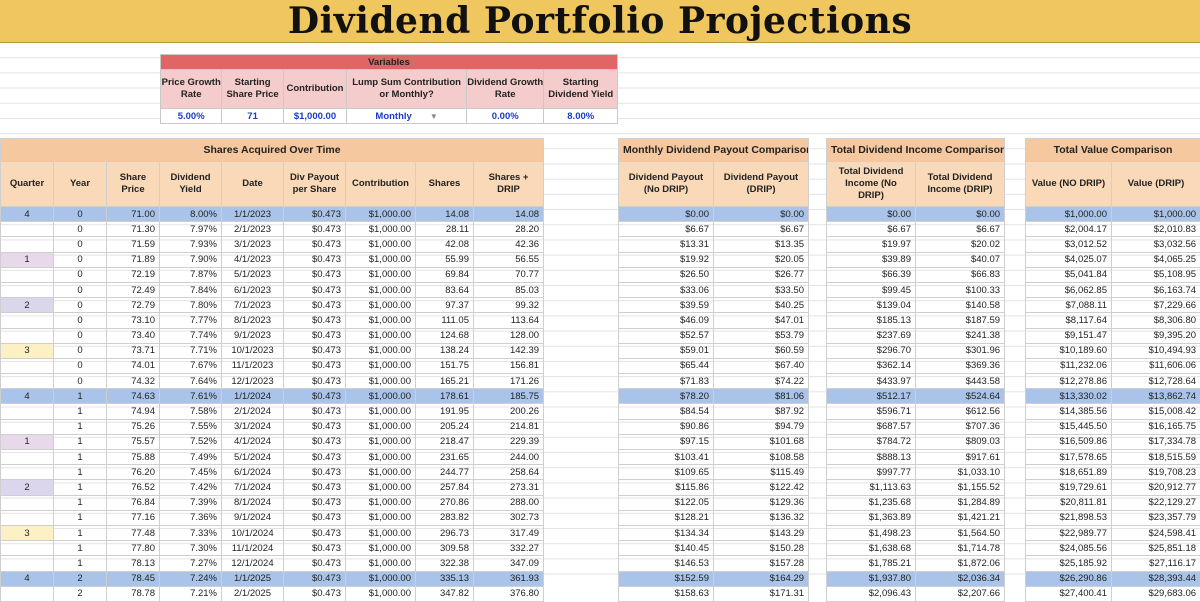 The height and width of the screenshot is (602, 1200). Describe the element at coordinates (871, 457) in the screenshot. I see `cell-inc_no: $888.13` at that location.